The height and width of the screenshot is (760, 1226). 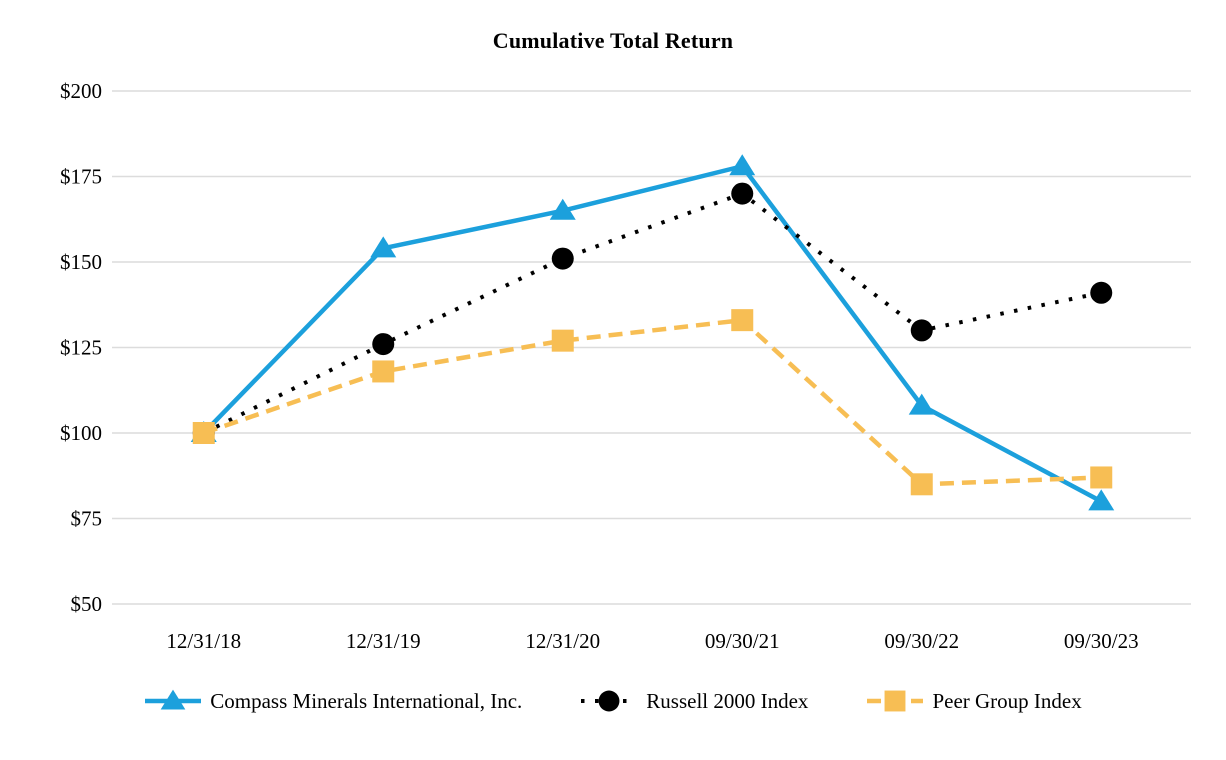 I want to click on legend-item-peer-group-index: Peer Group Index, so click(x=974, y=701).